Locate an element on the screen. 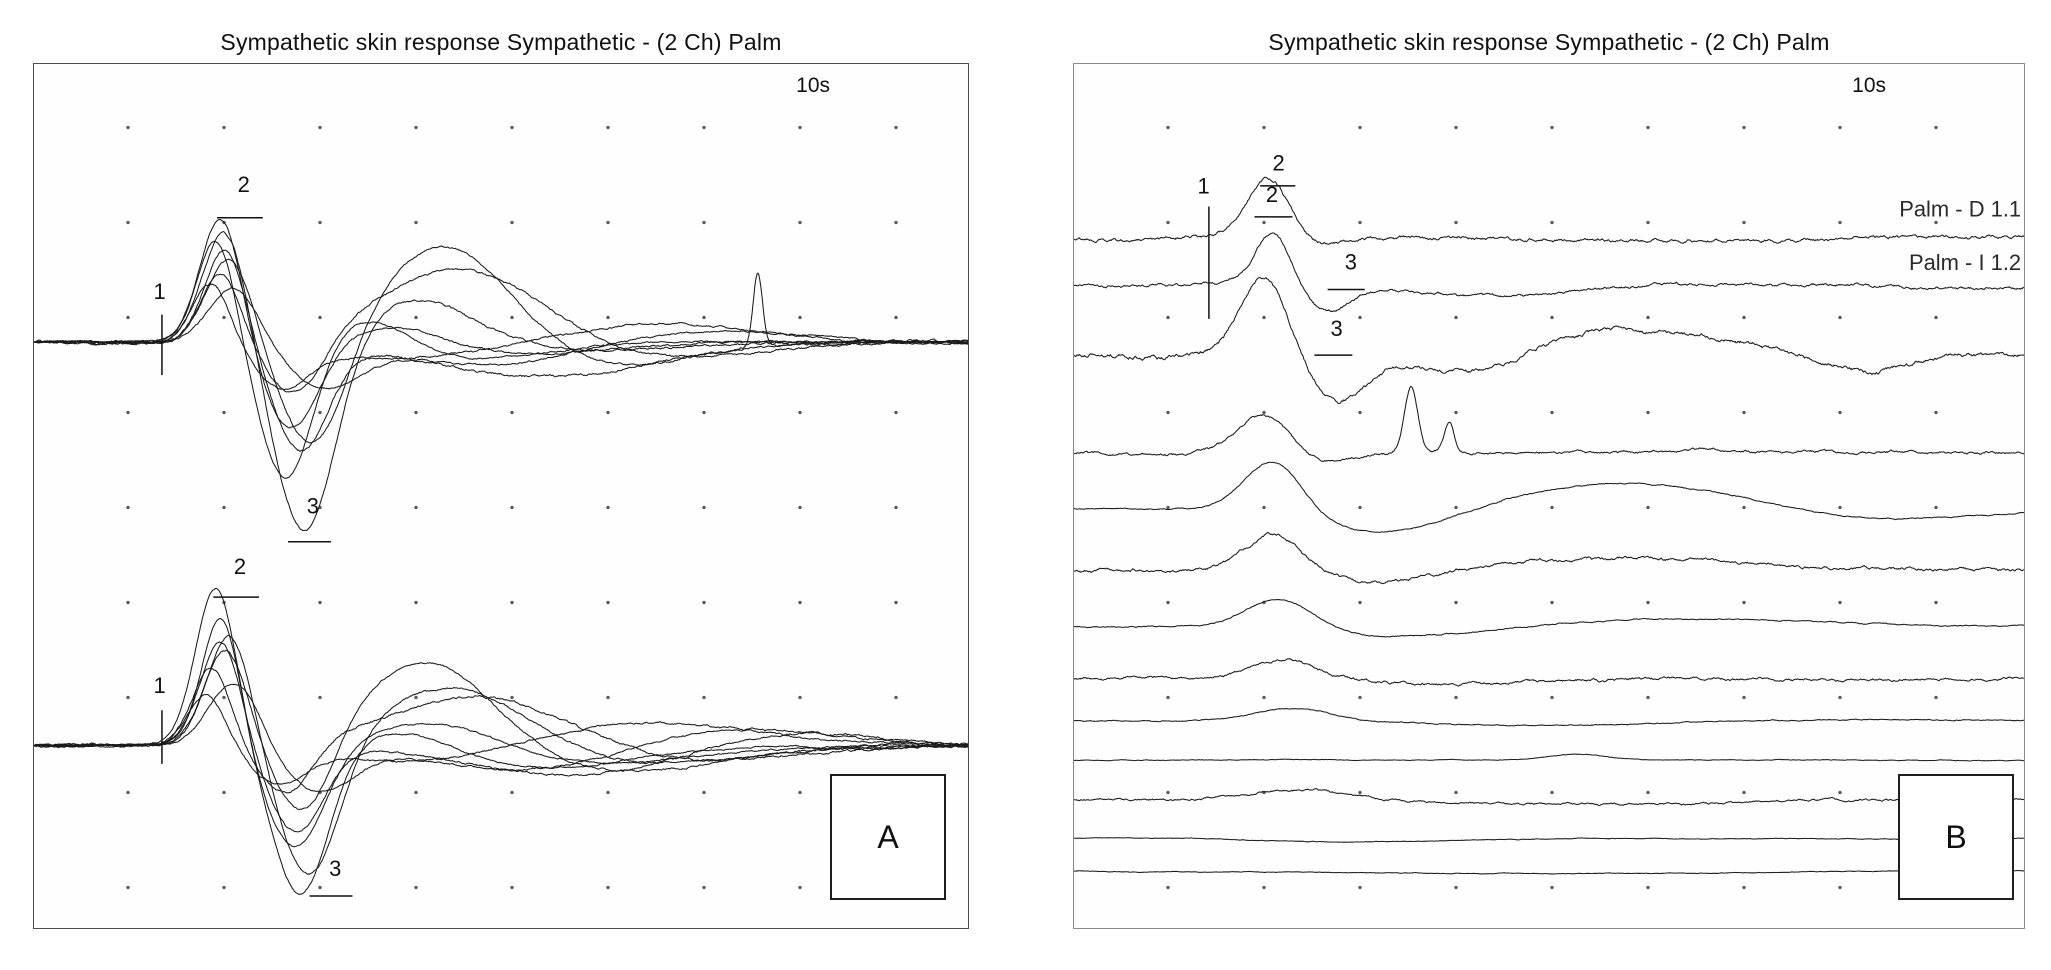  panel-a-corner-label: A is located at coordinates (888, 836).